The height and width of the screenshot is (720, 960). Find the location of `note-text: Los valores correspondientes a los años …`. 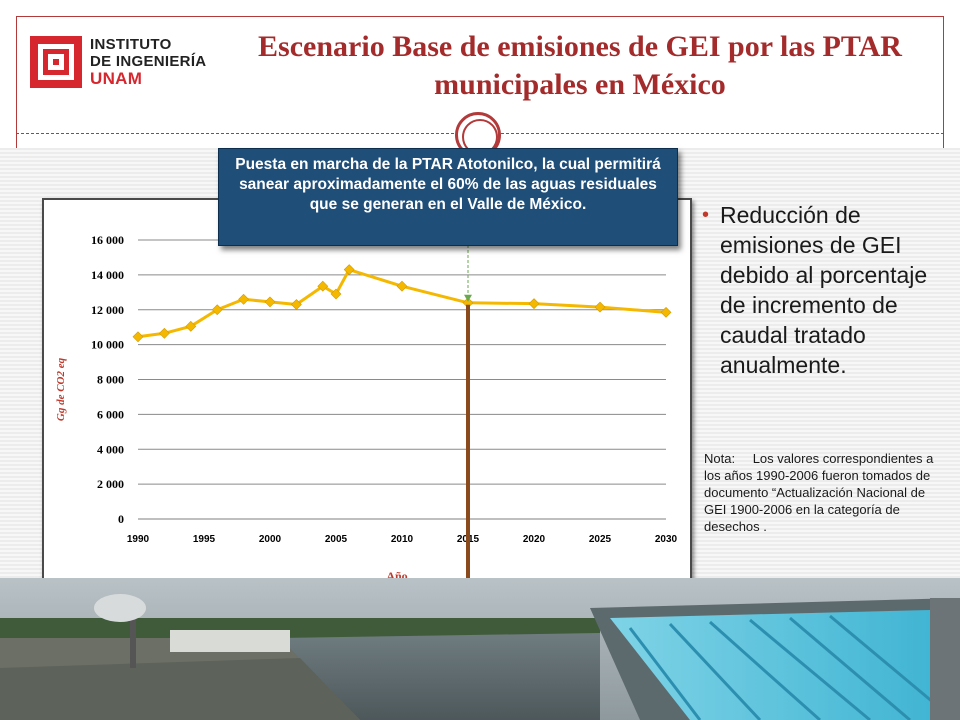

note-text: Los valores correspondientes a los años … is located at coordinates (819, 492).